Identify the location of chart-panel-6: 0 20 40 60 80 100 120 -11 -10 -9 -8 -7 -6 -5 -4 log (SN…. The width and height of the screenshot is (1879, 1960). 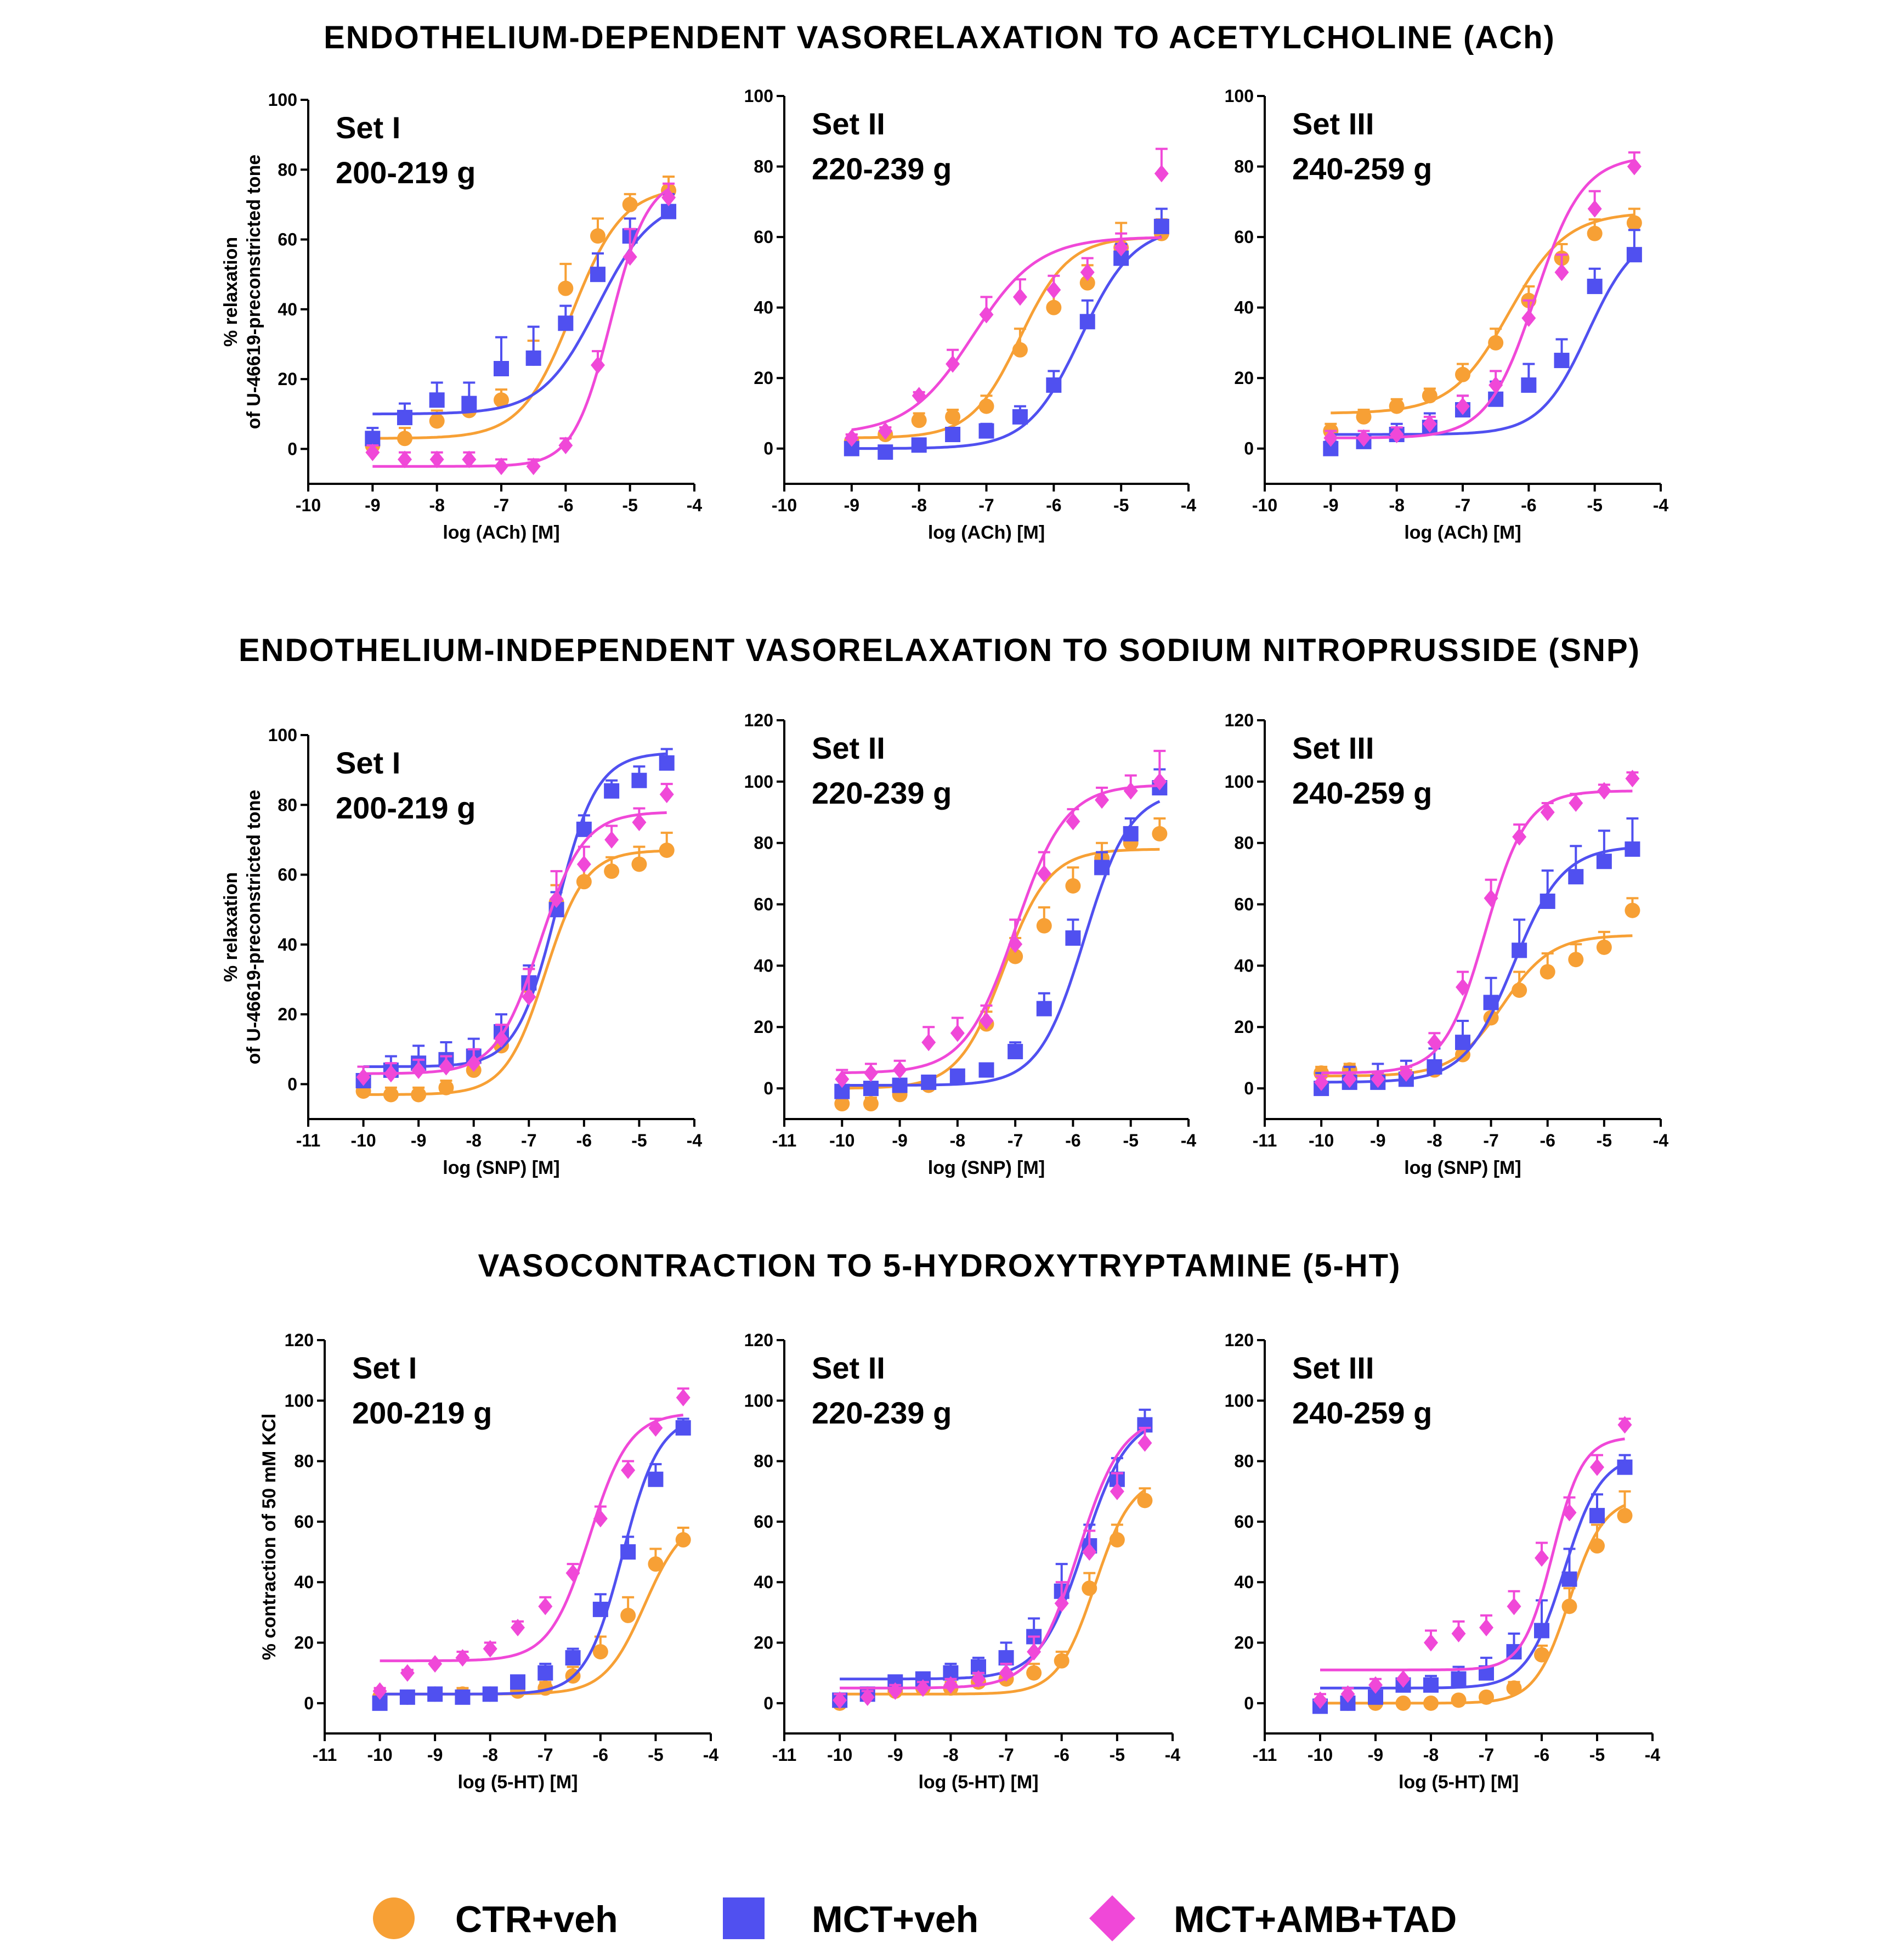
(1447, 944).